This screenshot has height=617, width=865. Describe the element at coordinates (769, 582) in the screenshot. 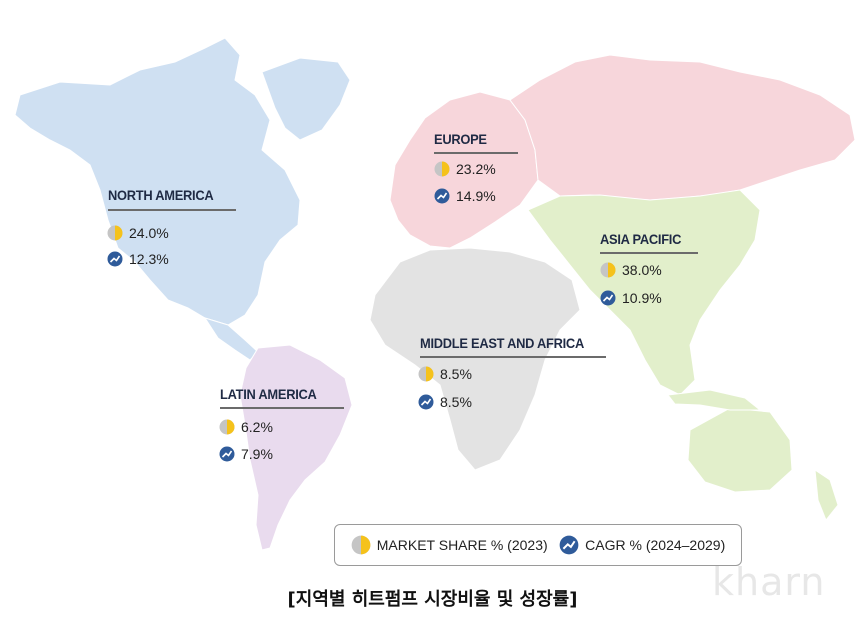

I see `watermark-logo: kharn` at that location.